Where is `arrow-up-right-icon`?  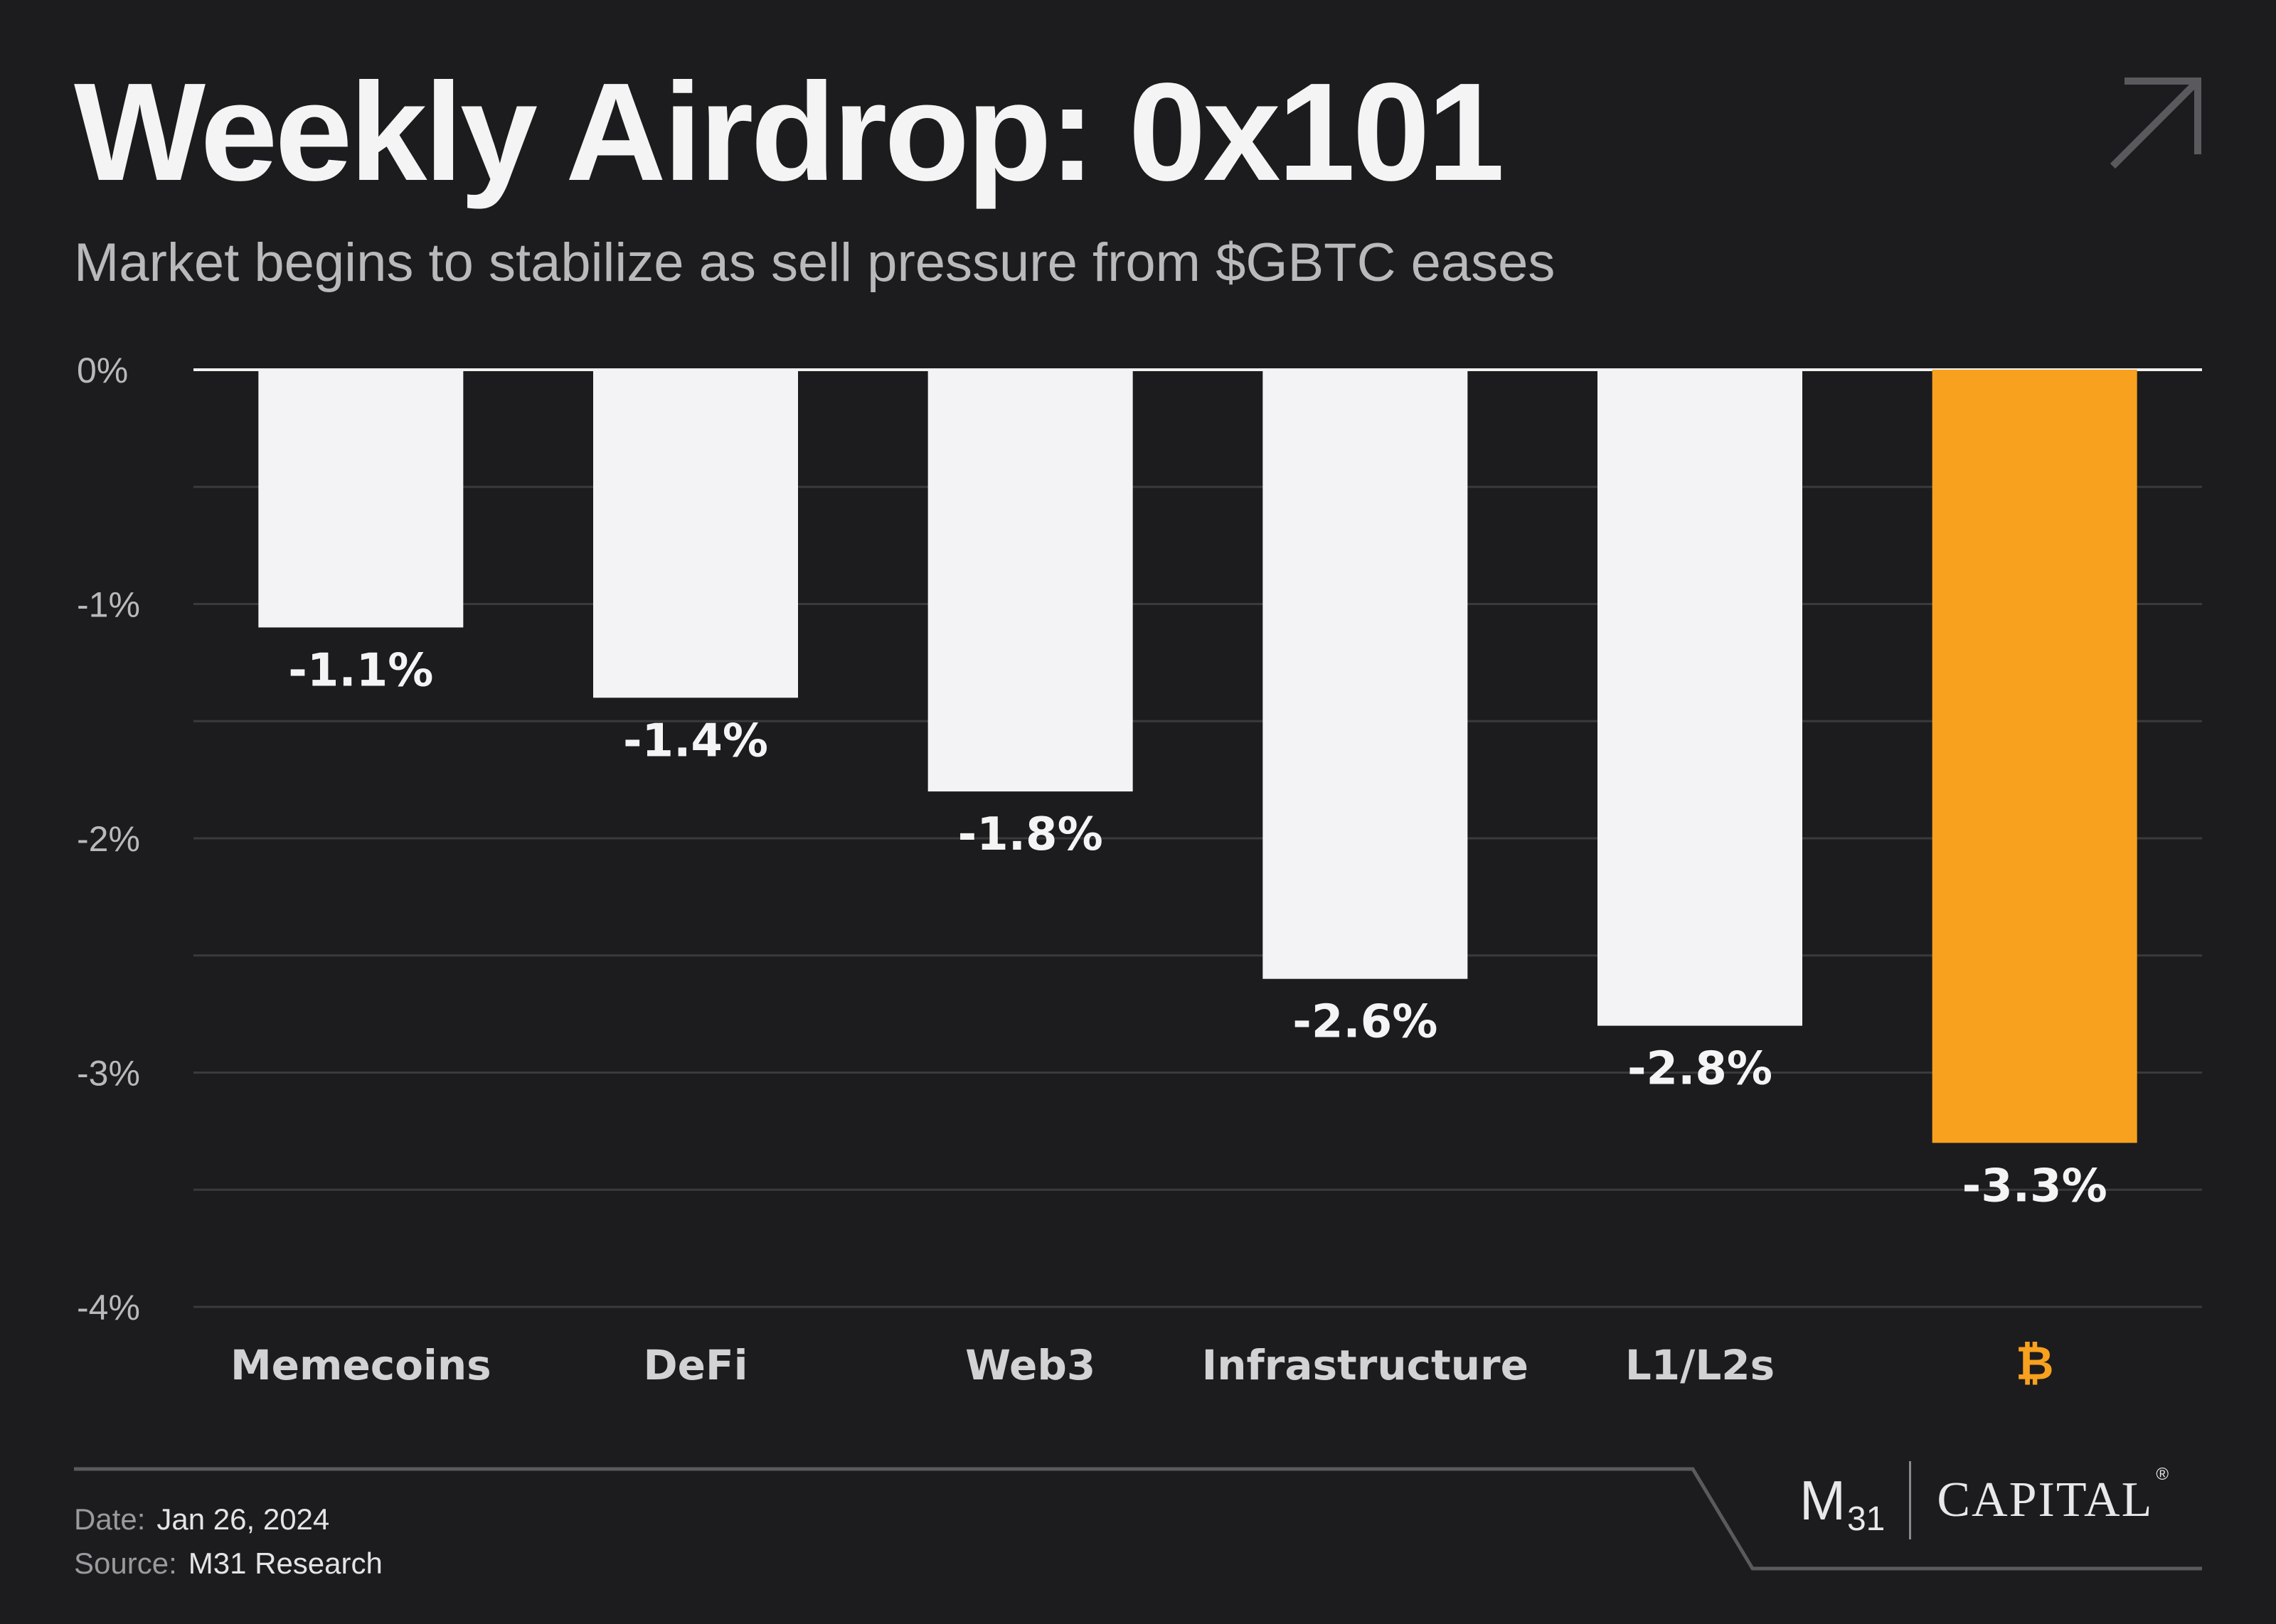
arrow-up-right-icon is located at coordinates (2158, 121).